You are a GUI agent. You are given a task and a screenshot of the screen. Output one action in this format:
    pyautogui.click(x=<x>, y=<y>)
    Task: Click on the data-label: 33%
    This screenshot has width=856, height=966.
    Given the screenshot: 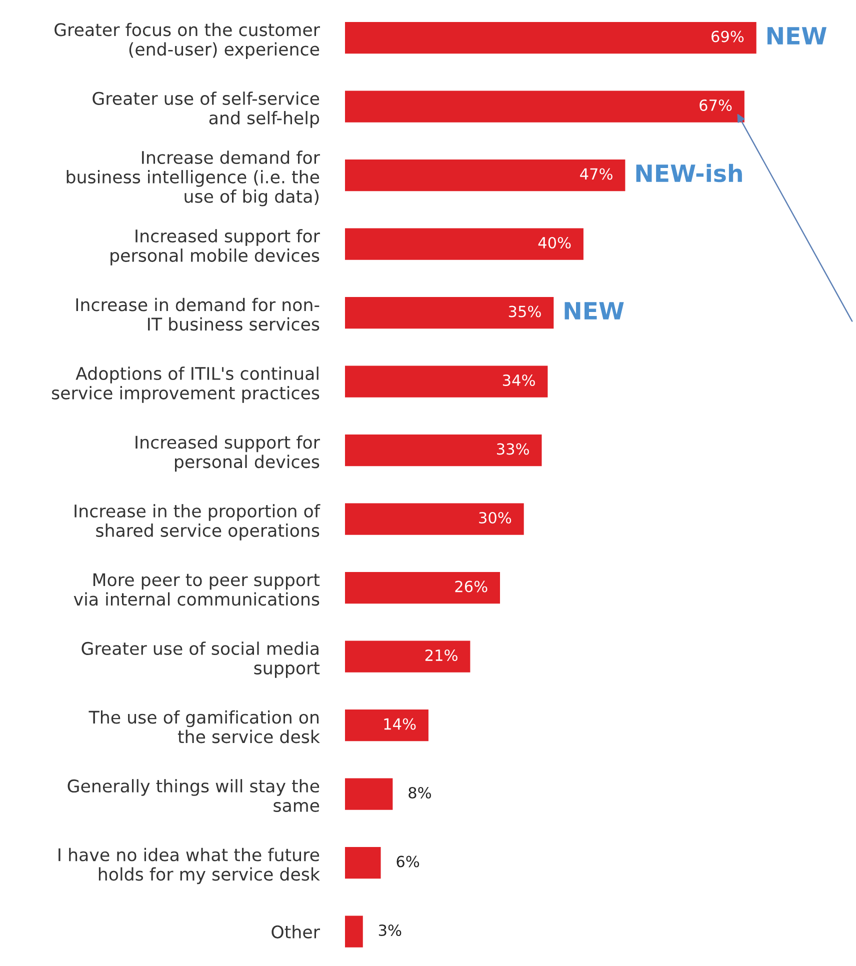 What is the action you would take?
    pyautogui.click(x=513, y=449)
    